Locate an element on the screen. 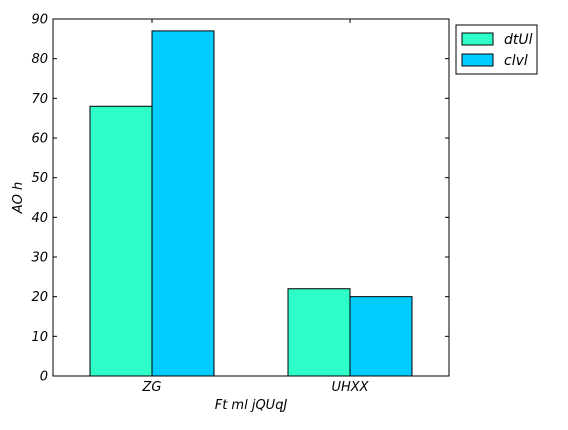 This screenshot has height=430, width=568. x-axis-label: Ft ml jQUqJ is located at coordinates (251, 405).